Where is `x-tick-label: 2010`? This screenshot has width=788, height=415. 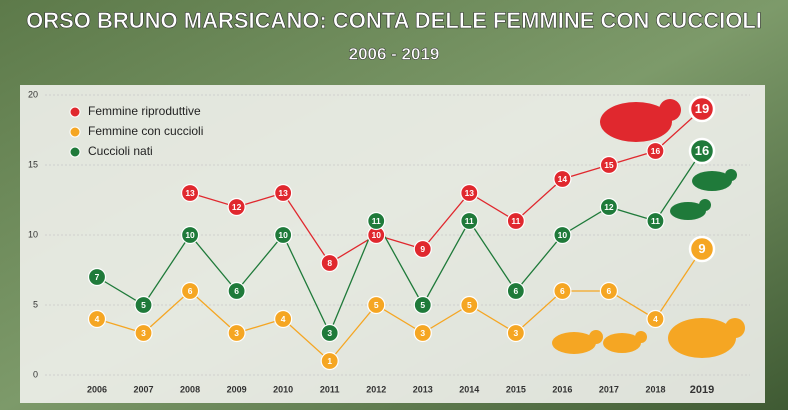 x-tick-label: 2010 is located at coordinates (283, 389).